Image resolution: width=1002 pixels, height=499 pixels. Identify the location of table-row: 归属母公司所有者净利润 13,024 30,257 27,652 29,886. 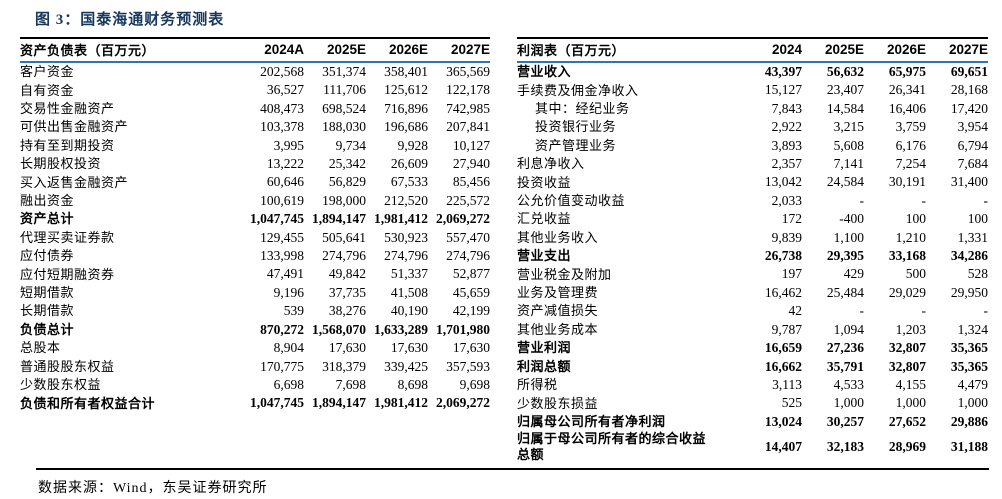
(752, 422).